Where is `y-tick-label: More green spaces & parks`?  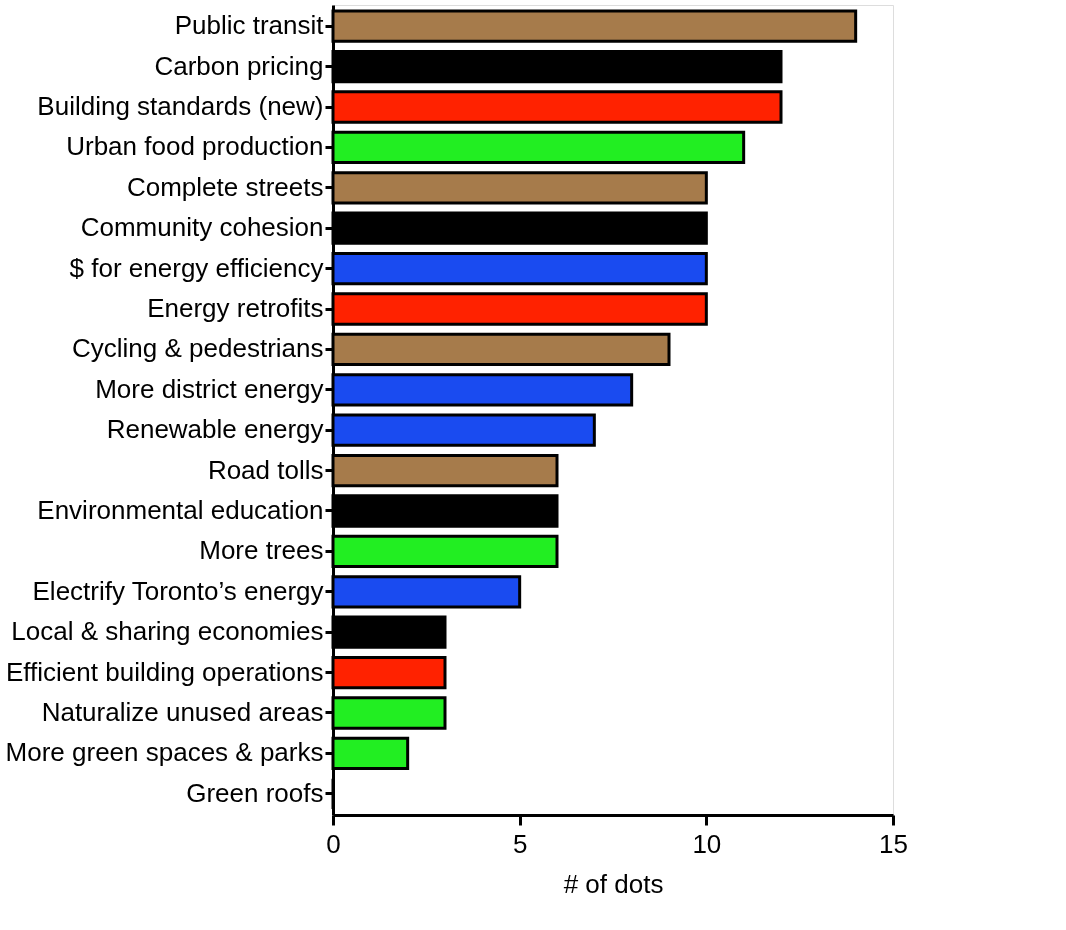
y-tick-label: More green spaces & parks is located at coordinates (164, 752).